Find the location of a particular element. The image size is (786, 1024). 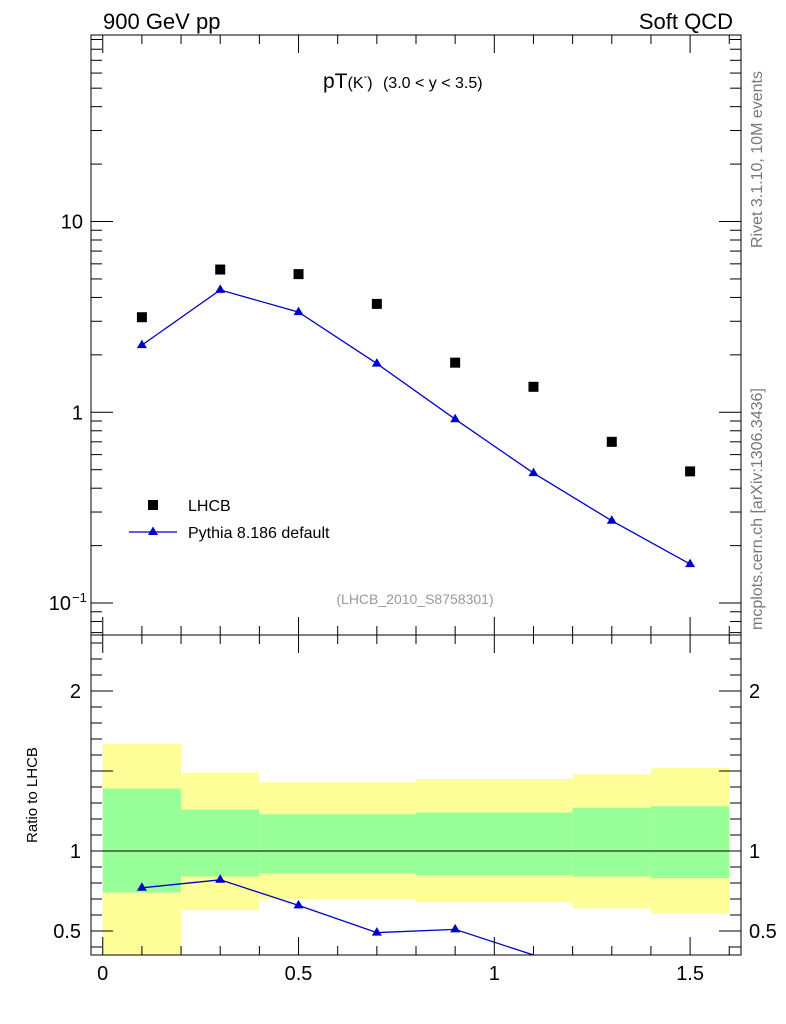

plot-title-range: (3.0 < y < 3.5) is located at coordinates (433, 83).